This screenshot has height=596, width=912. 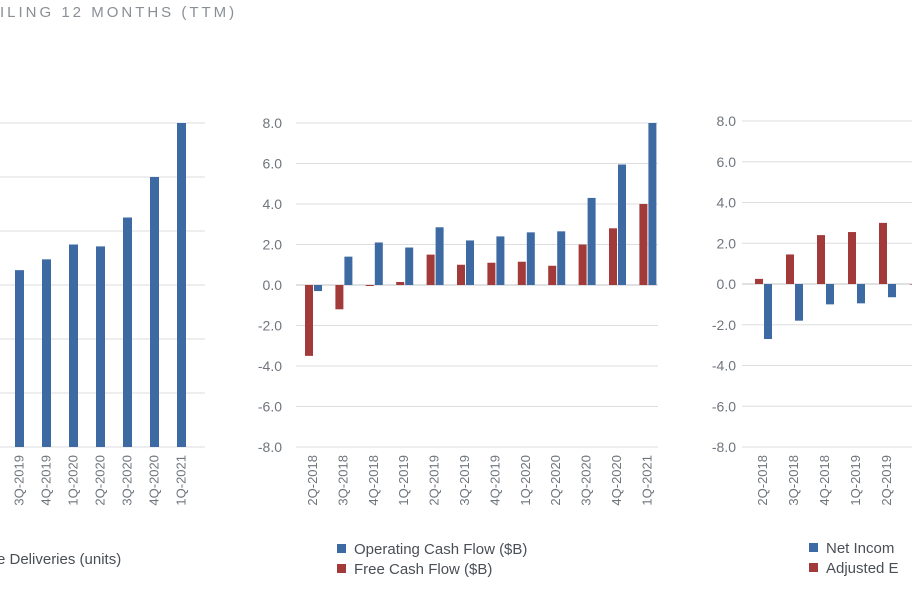 I want to click on legend-label: Net Incom, so click(x=860, y=548).